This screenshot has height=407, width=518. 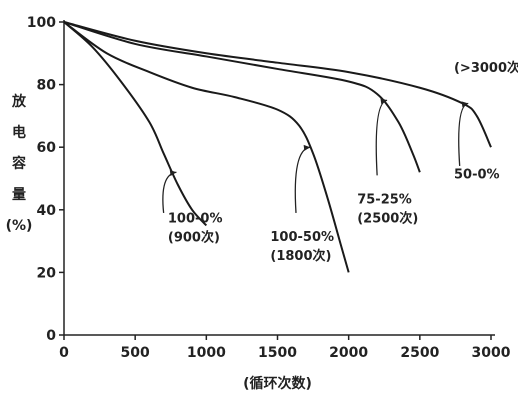 I want to click on y-tick-label: 20, so click(x=47, y=273).